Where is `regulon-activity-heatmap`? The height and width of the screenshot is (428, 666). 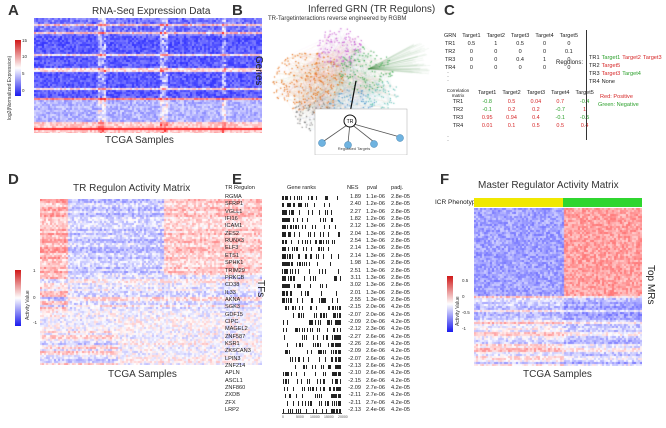 regulon-activity-heatmap is located at coordinates (151, 282).